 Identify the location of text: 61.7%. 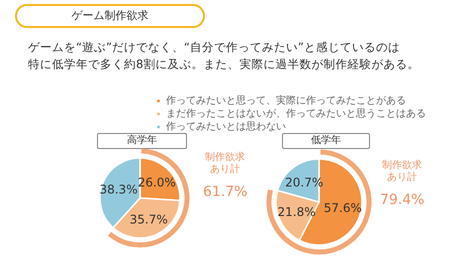
(225, 192).